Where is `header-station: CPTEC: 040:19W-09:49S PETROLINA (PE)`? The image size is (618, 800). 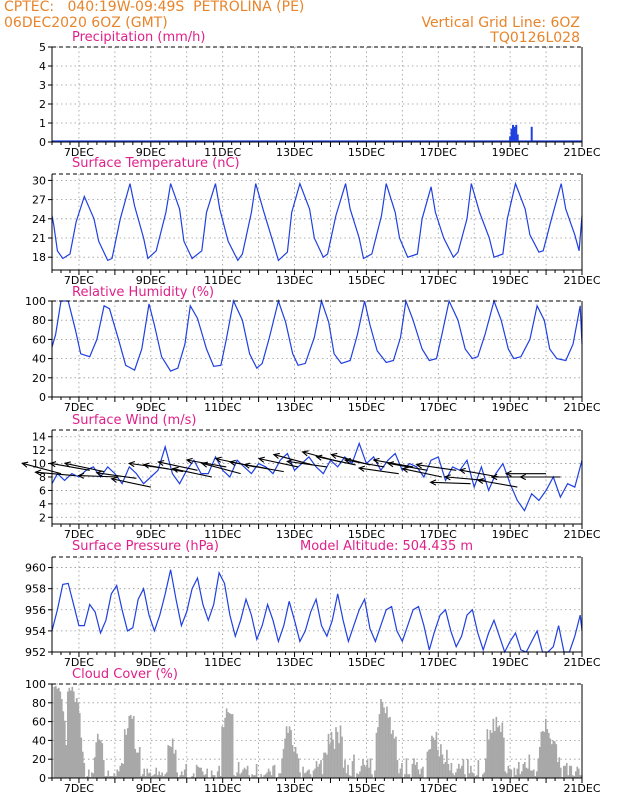 header-station: CPTEC: 040:19W-09:49S PETROLINA (PE) is located at coordinates (154, 7).